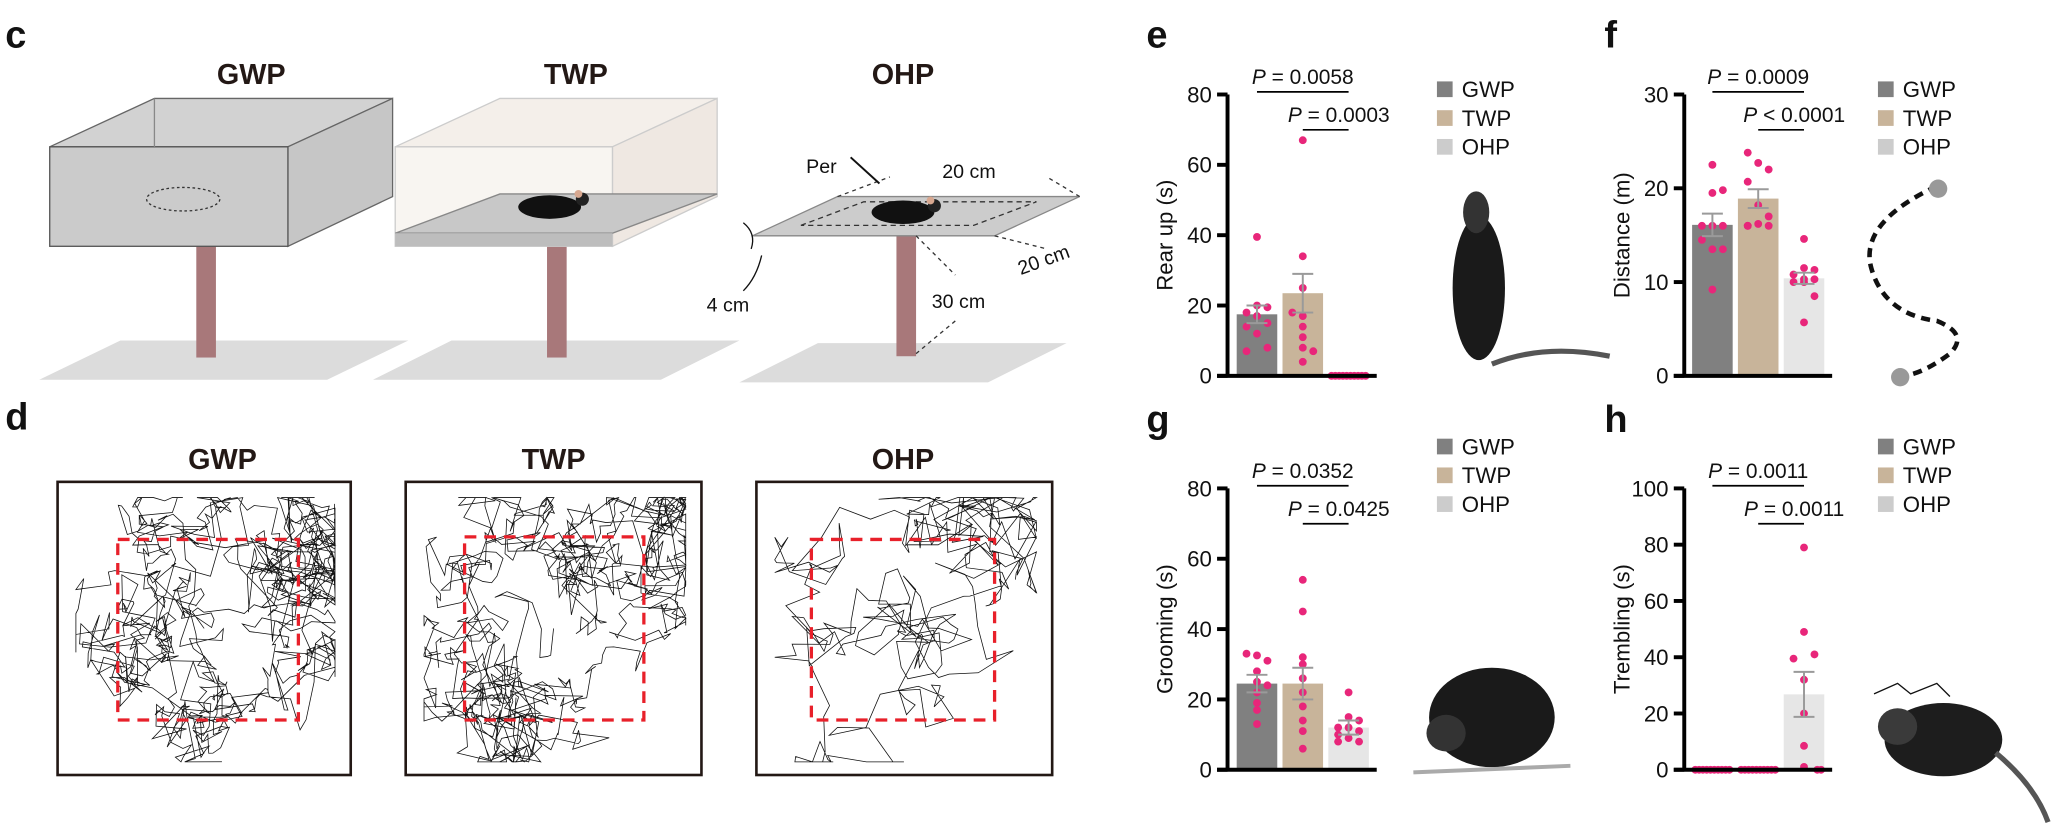 The height and width of the screenshot is (825, 2052). I want to click on tremble-lines, so click(1912, 689).